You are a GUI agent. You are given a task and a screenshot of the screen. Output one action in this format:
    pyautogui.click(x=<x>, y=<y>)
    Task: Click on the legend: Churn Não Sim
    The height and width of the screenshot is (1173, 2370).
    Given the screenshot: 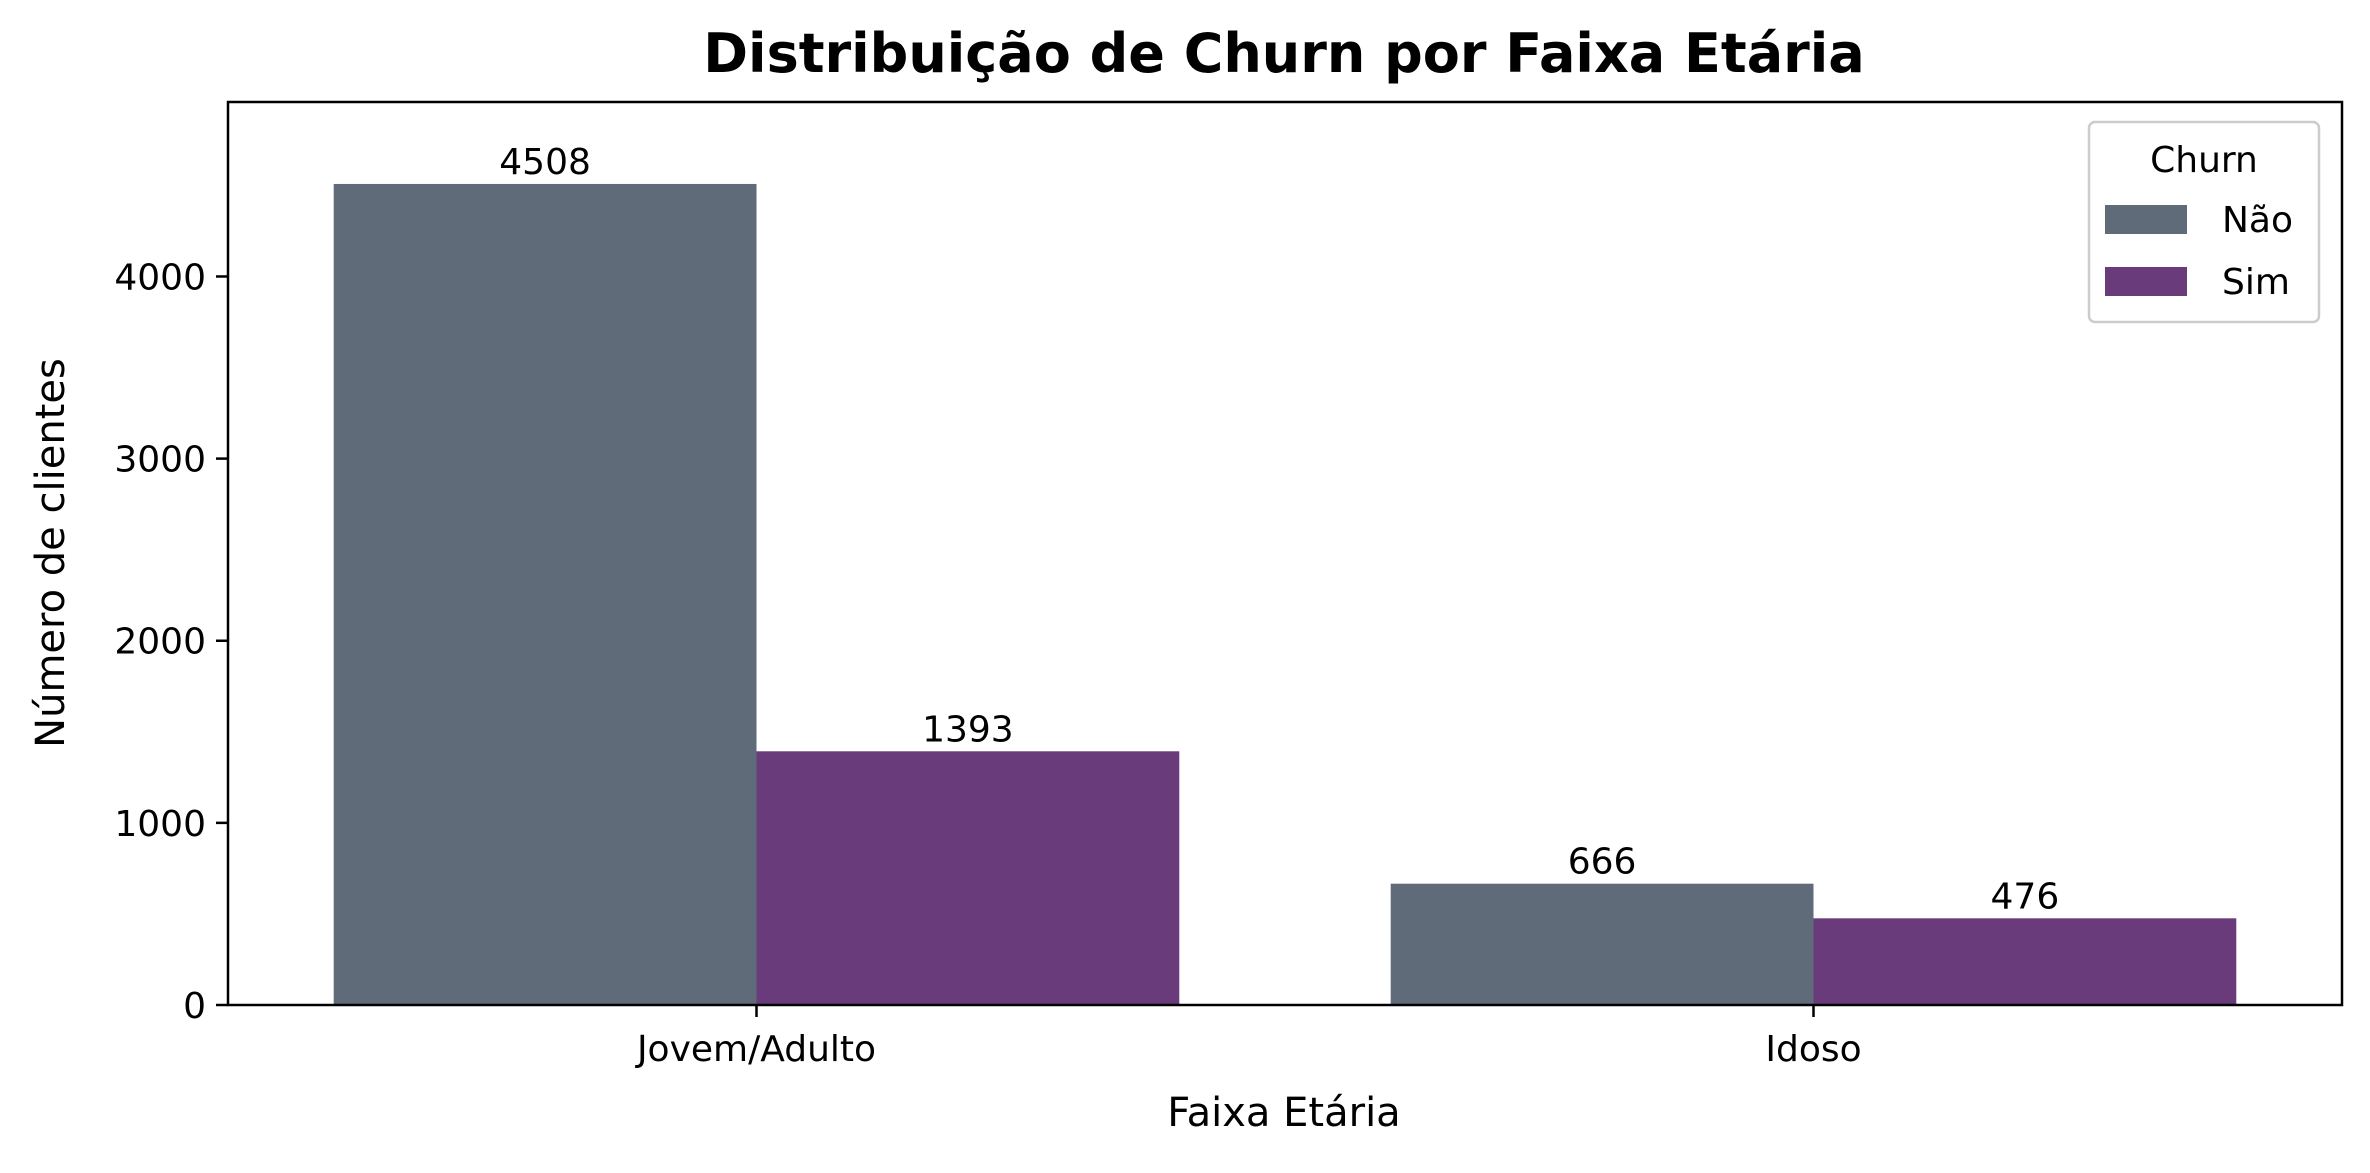 What is the action you would take?
    pyautogui.click(x=2204, y=222)
    